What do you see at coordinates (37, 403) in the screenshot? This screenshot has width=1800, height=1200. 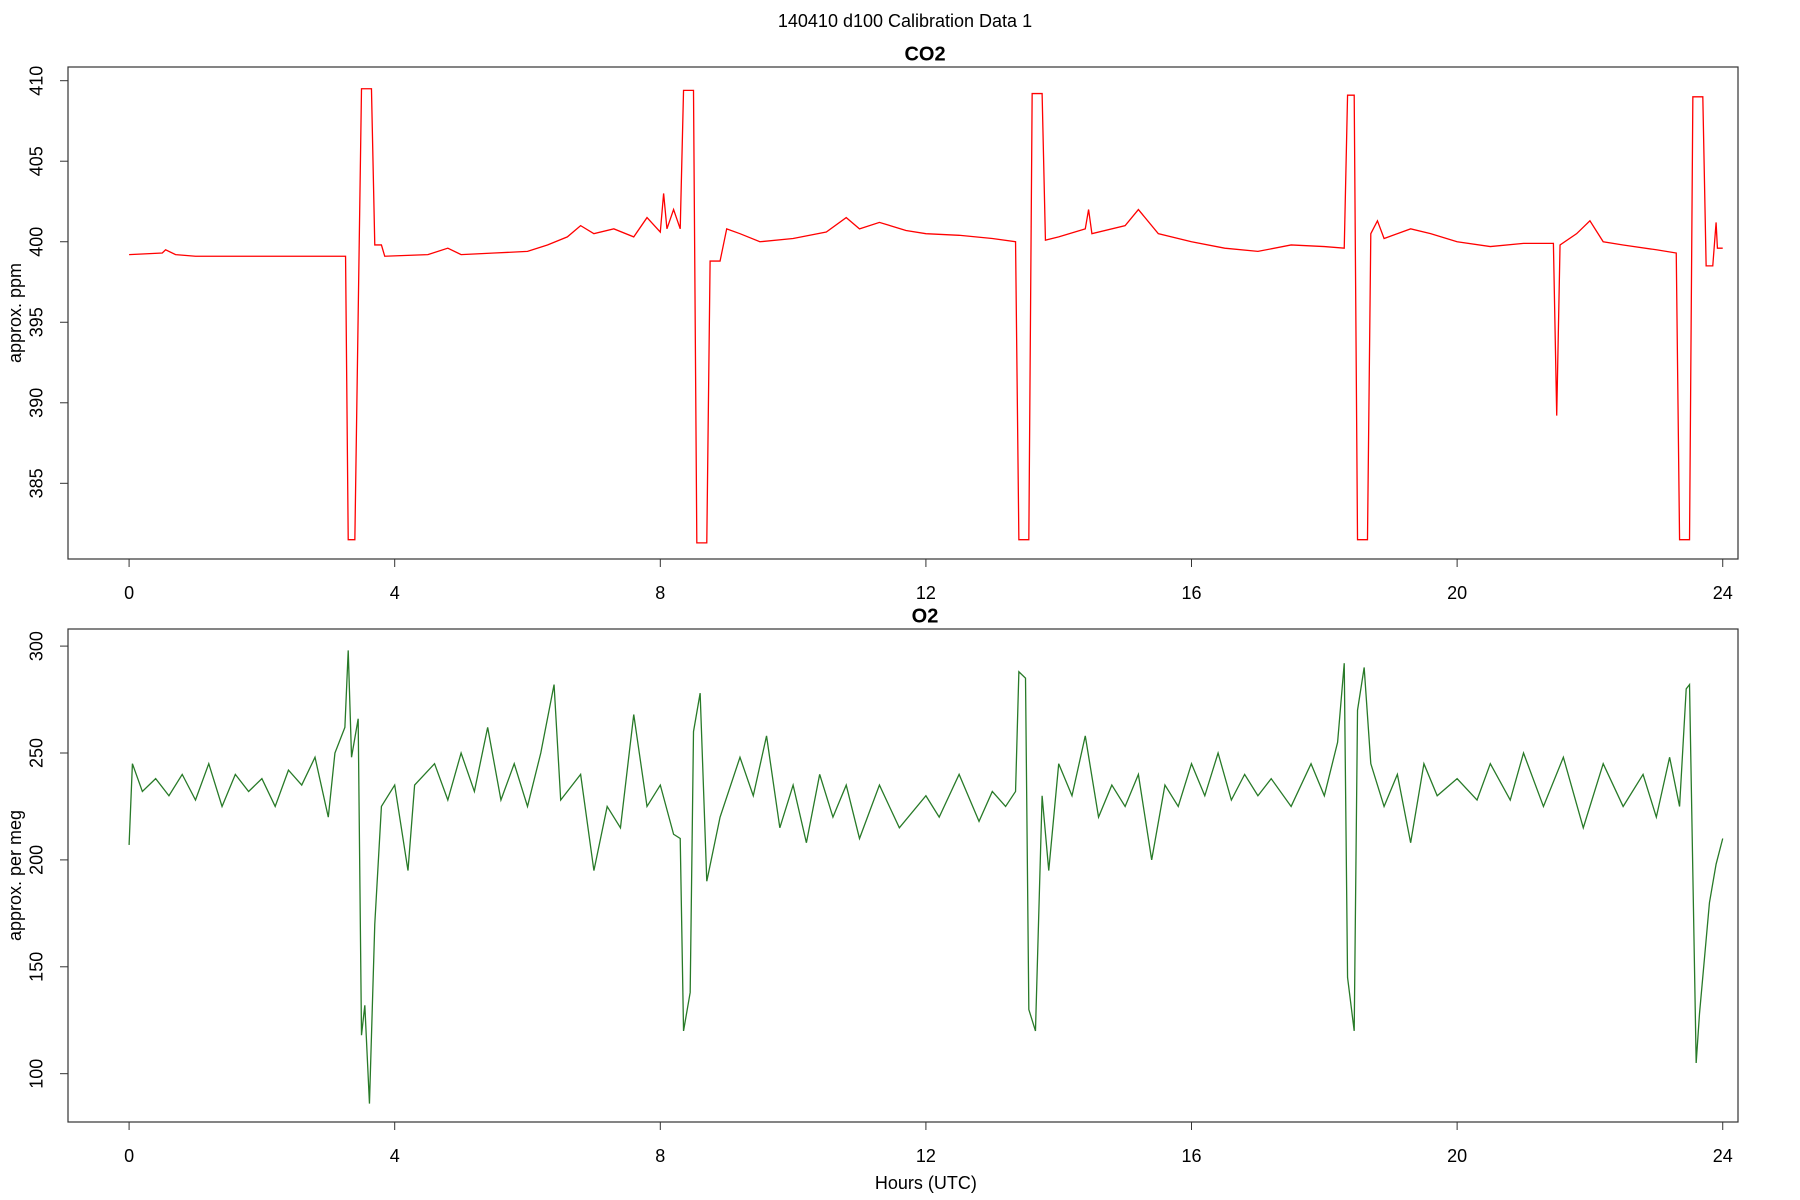 I see `y-tick-label: 390` at bounding box center [37, 403].